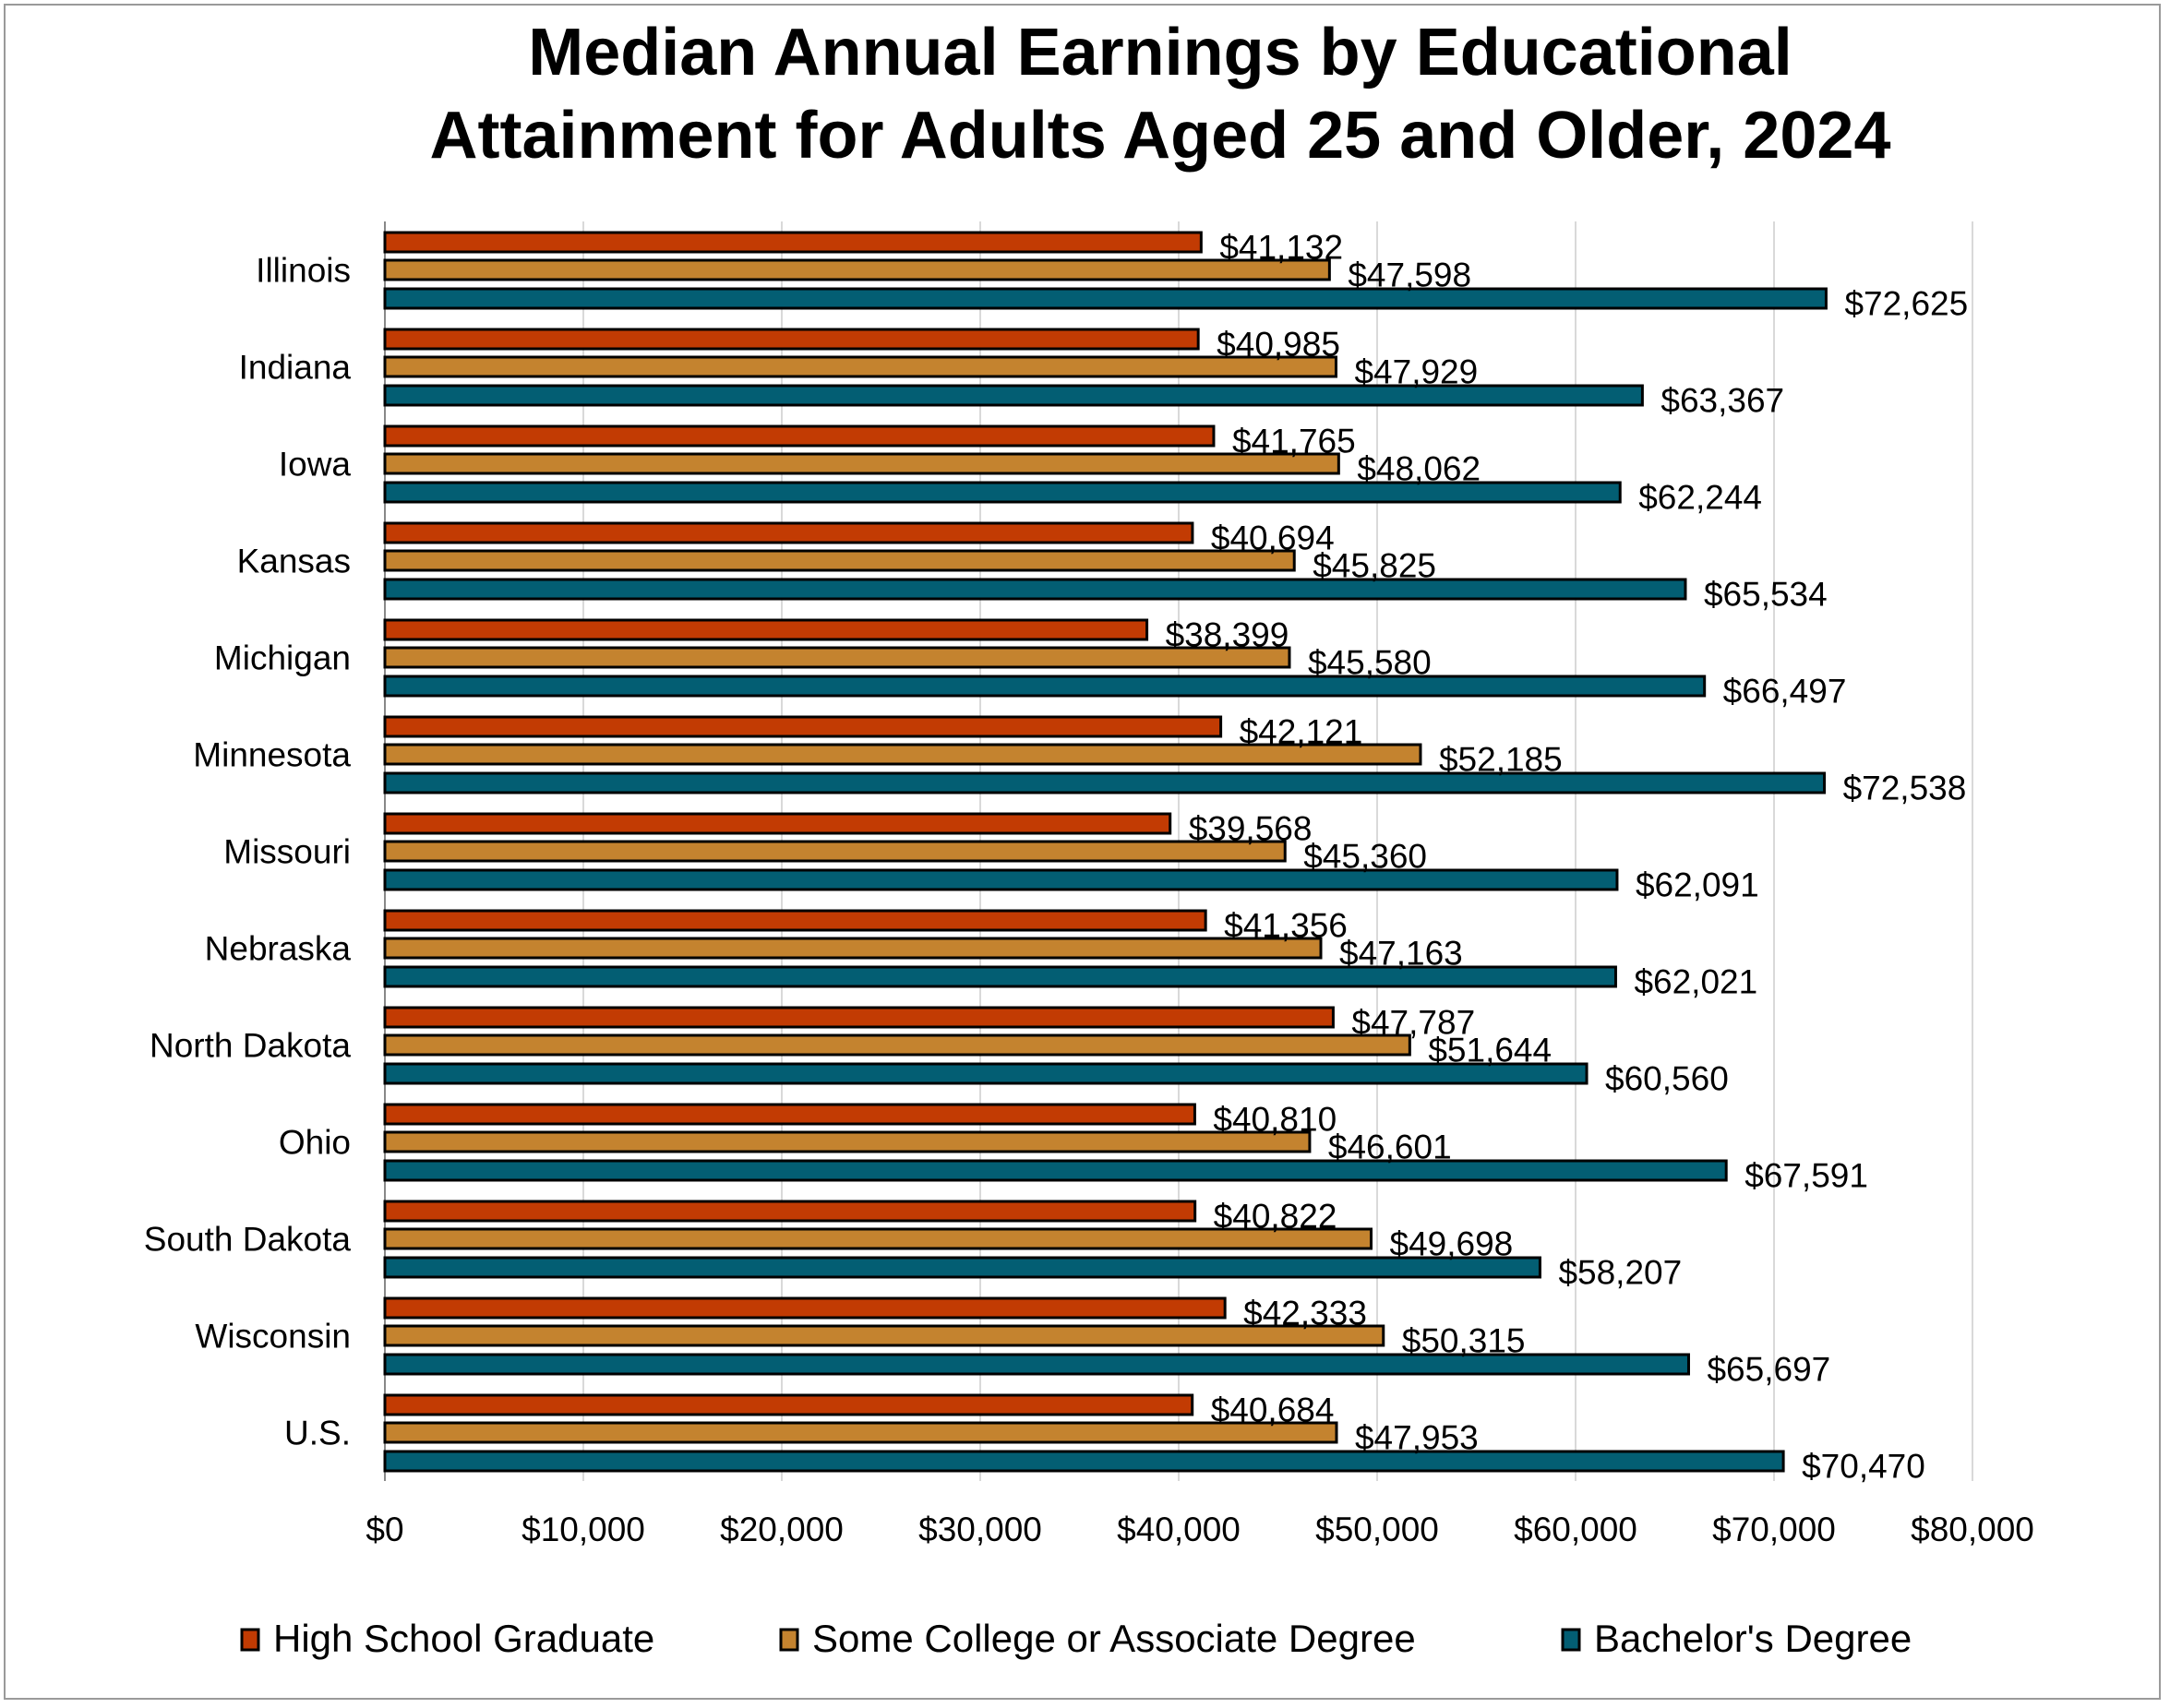 The height and width of the screenshot is (1708, 2170). What do you see at coordinates (1768, 1370) in the screenshot?
I see `data-label: $65,697` at bounding box center [1768, 1370].